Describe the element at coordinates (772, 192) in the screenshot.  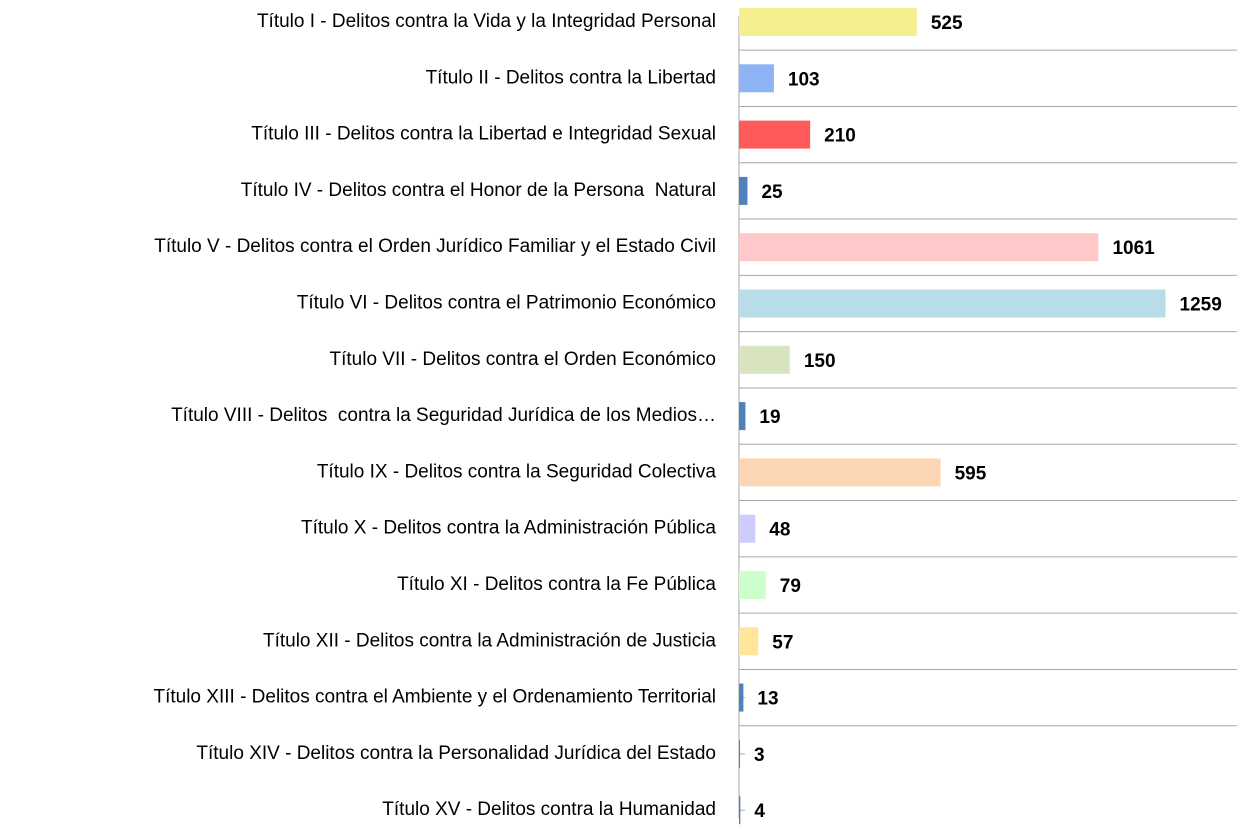
I see `value-label: 25` at that location.